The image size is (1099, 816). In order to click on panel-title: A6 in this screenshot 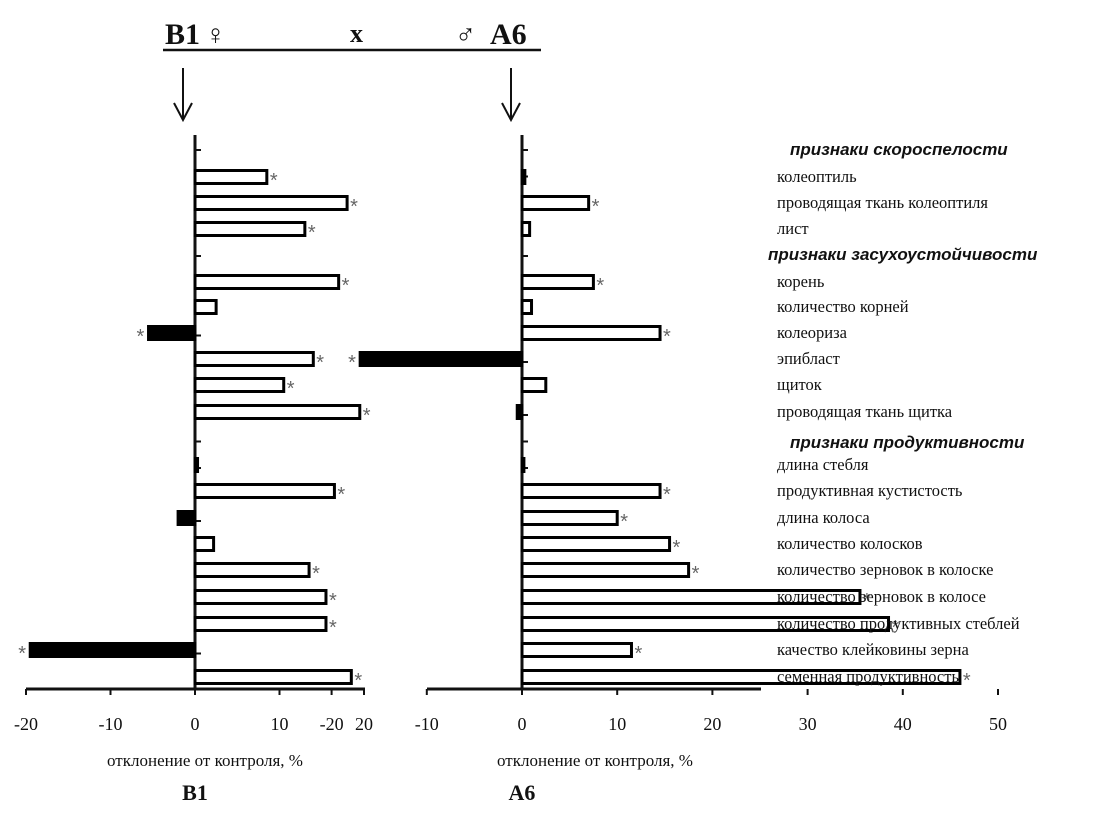, I will do `click(522, 792)`.